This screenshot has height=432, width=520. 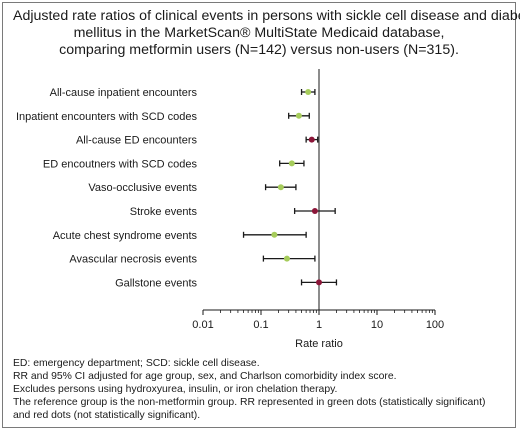 What do you see at coordinates (133, 260) in the screenshot?
I see `category-label: Avascular necrosis events` at bounding box center [133, 260].